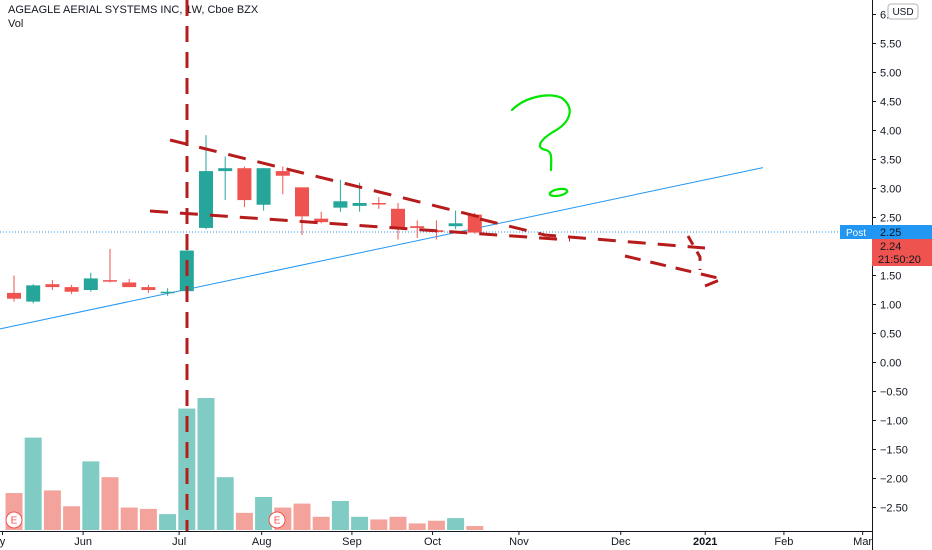 Image resolution: width=932 pixels, height=550 pixels. I want to click on time-tick-label: Feb, so click(783, 542).